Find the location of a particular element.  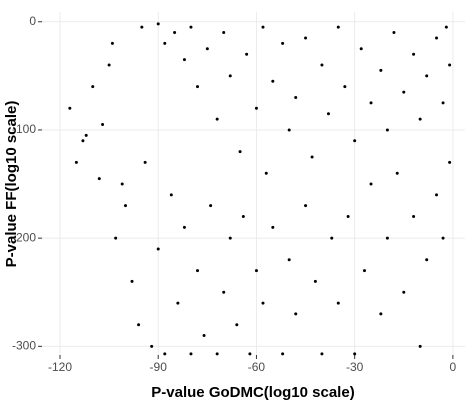

y-tick-label: -200 is located at coordinates (24, 237).